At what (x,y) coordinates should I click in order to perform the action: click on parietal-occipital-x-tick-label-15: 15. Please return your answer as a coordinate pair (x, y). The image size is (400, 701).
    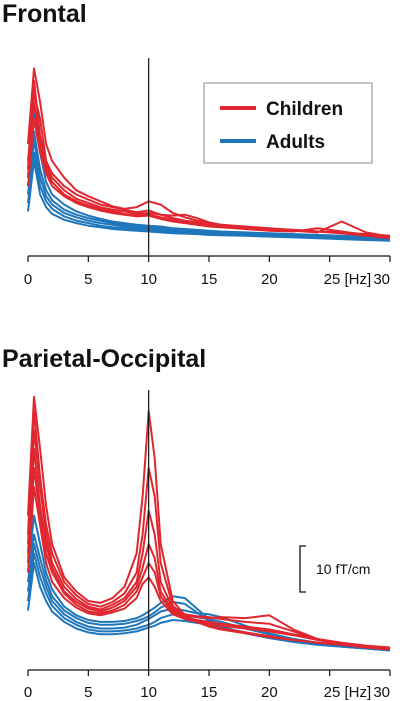
    Looking at the image, I should click on (209, 692).